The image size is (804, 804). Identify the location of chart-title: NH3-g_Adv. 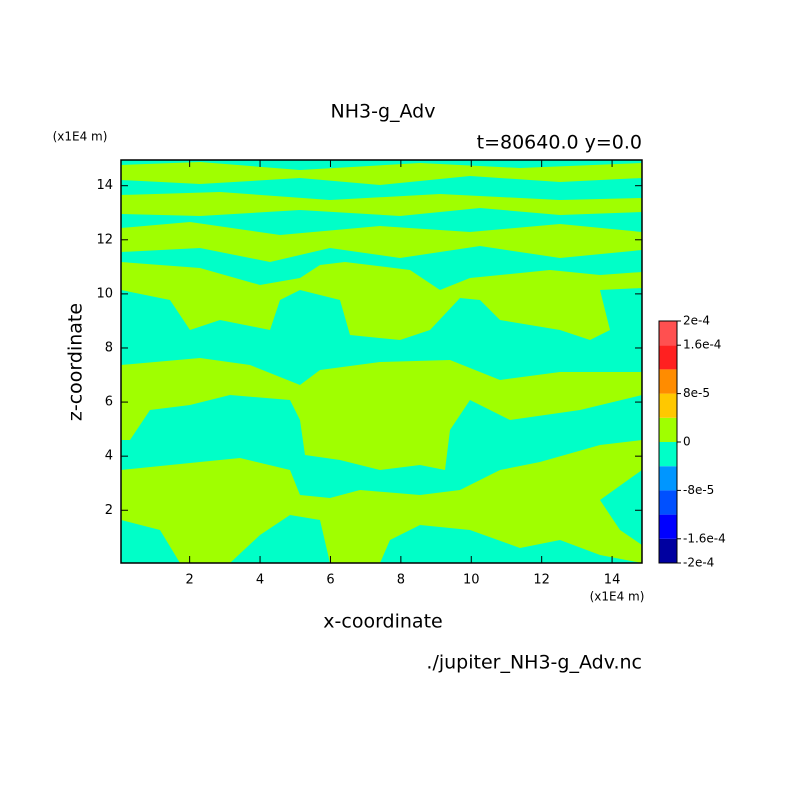
(383, 112).